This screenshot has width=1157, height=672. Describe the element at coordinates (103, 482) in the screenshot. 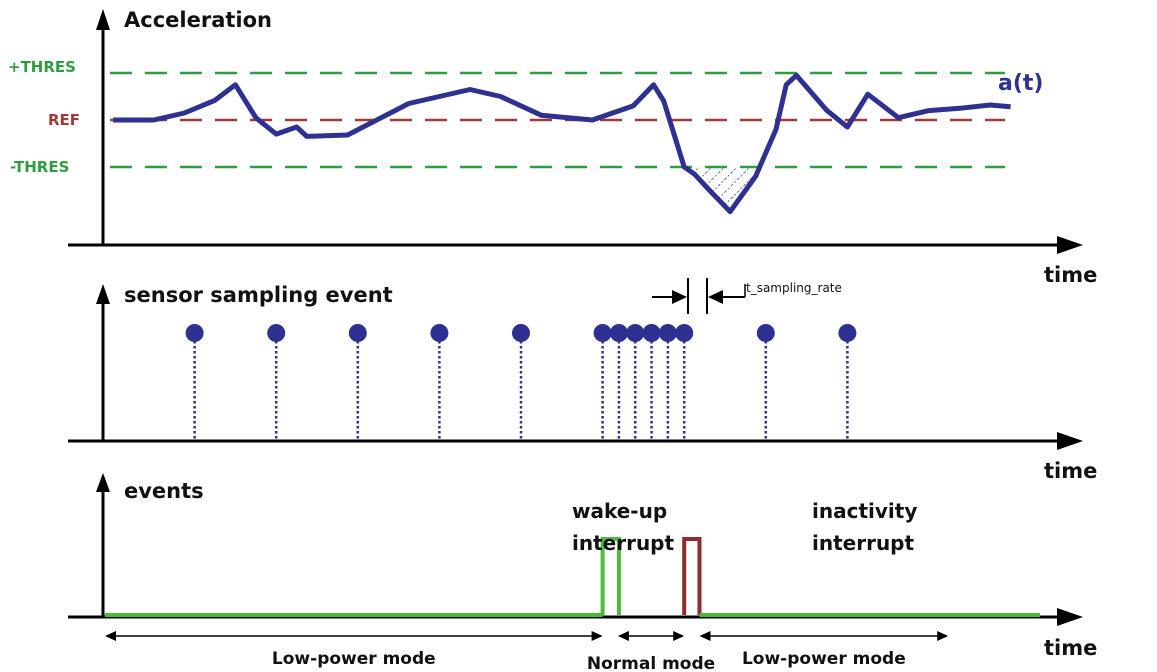

I see `events-y-arrow` at that location.